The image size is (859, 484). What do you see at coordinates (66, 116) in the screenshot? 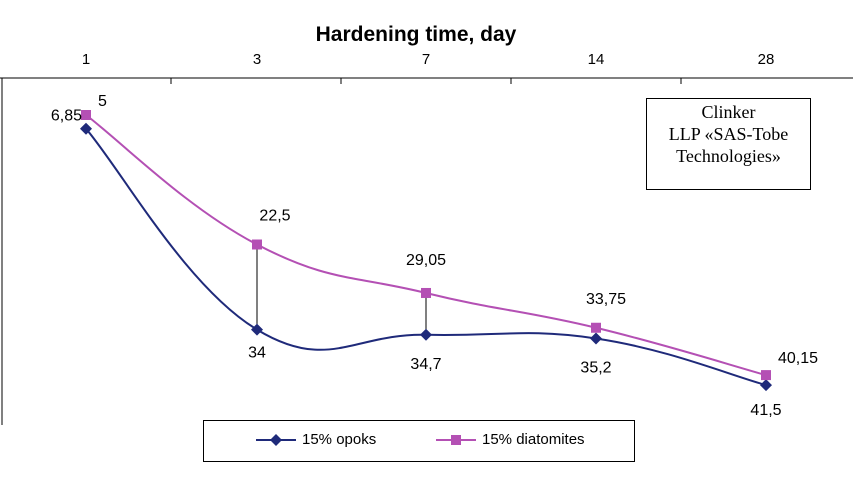
I see `data-label-s0-1: 6,85` at bounding box center [66, 116].